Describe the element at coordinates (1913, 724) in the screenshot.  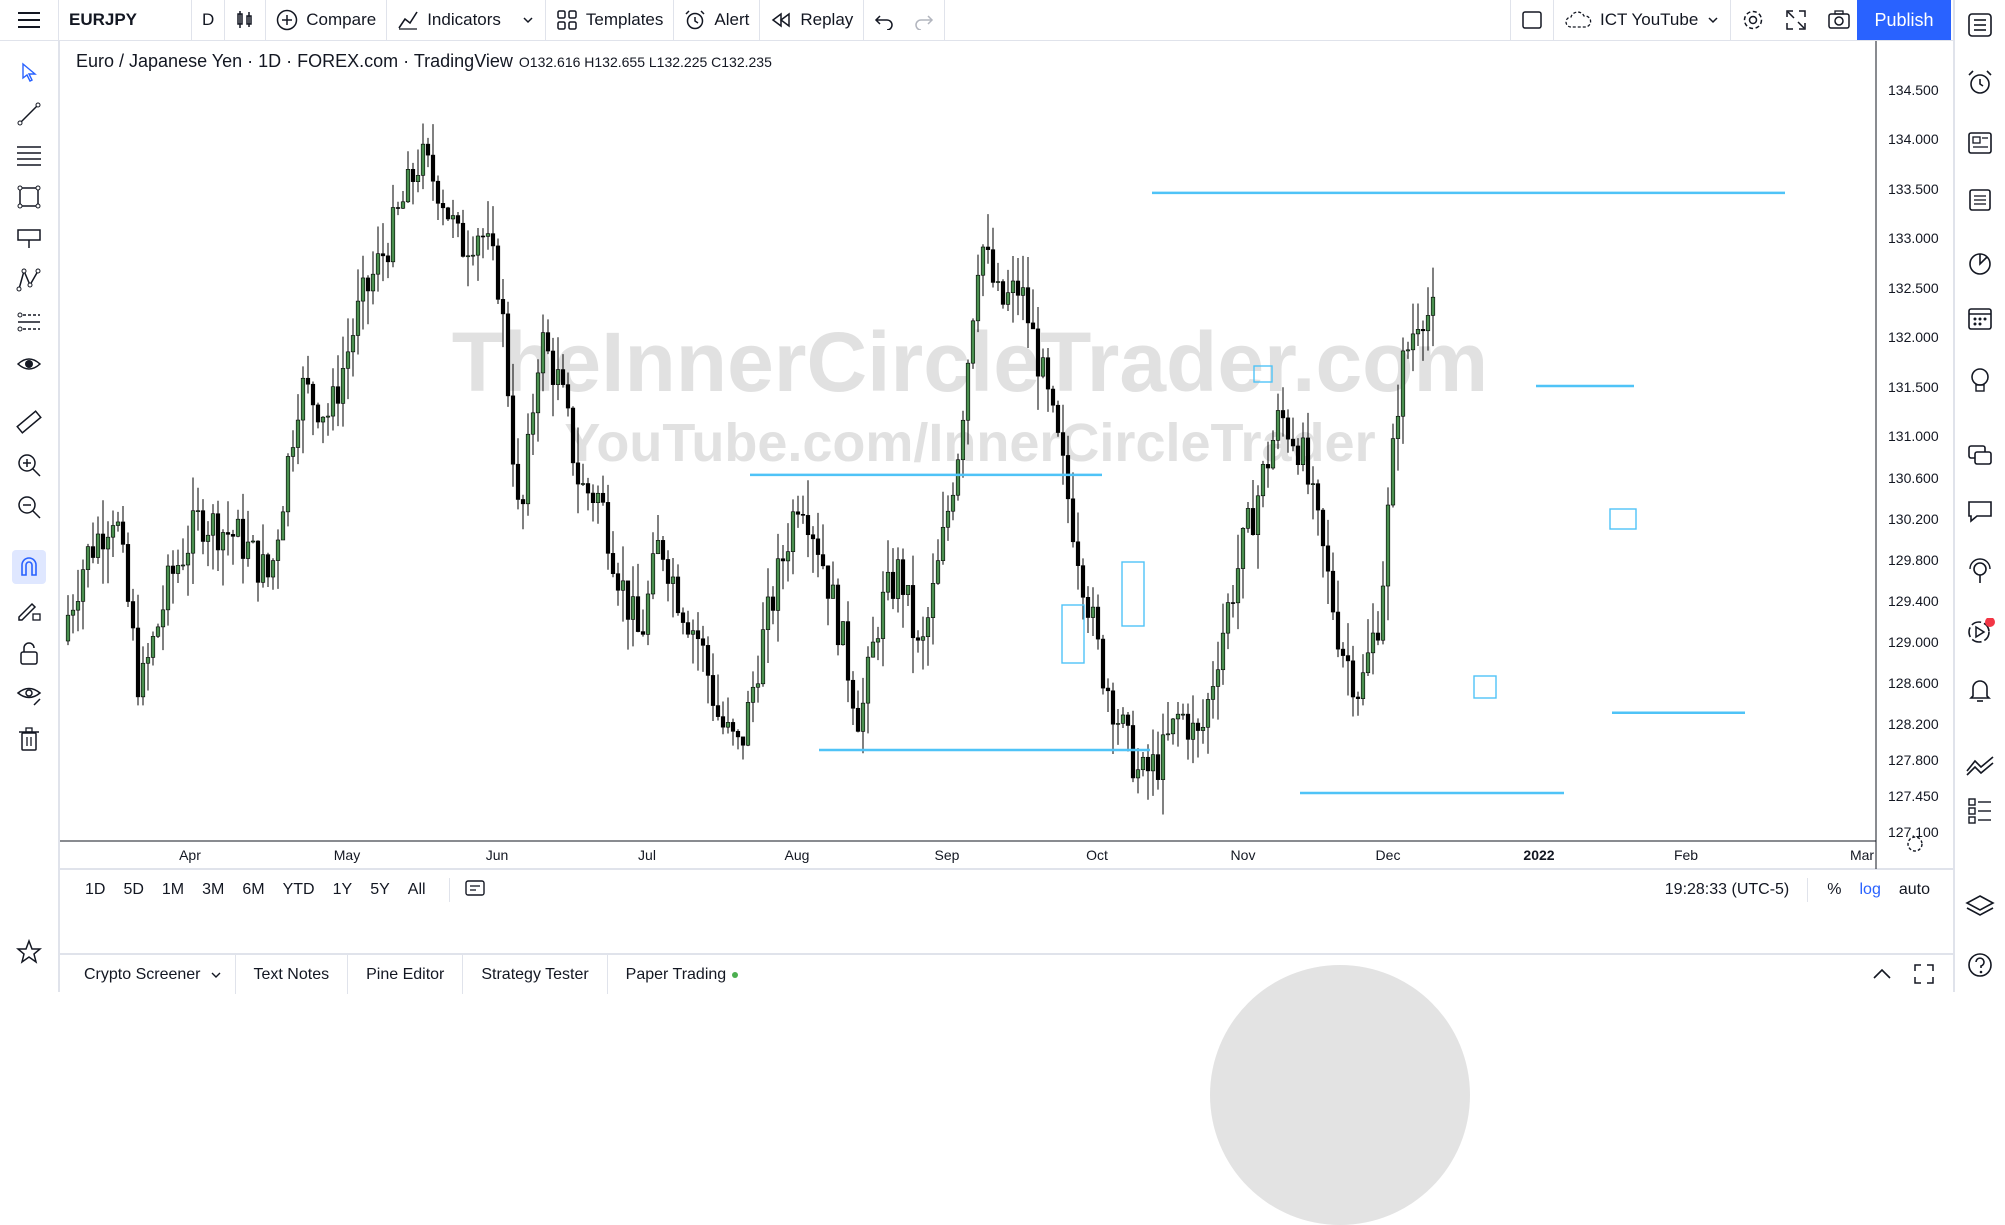
I see `price-tick-label: 128.200` at that location.